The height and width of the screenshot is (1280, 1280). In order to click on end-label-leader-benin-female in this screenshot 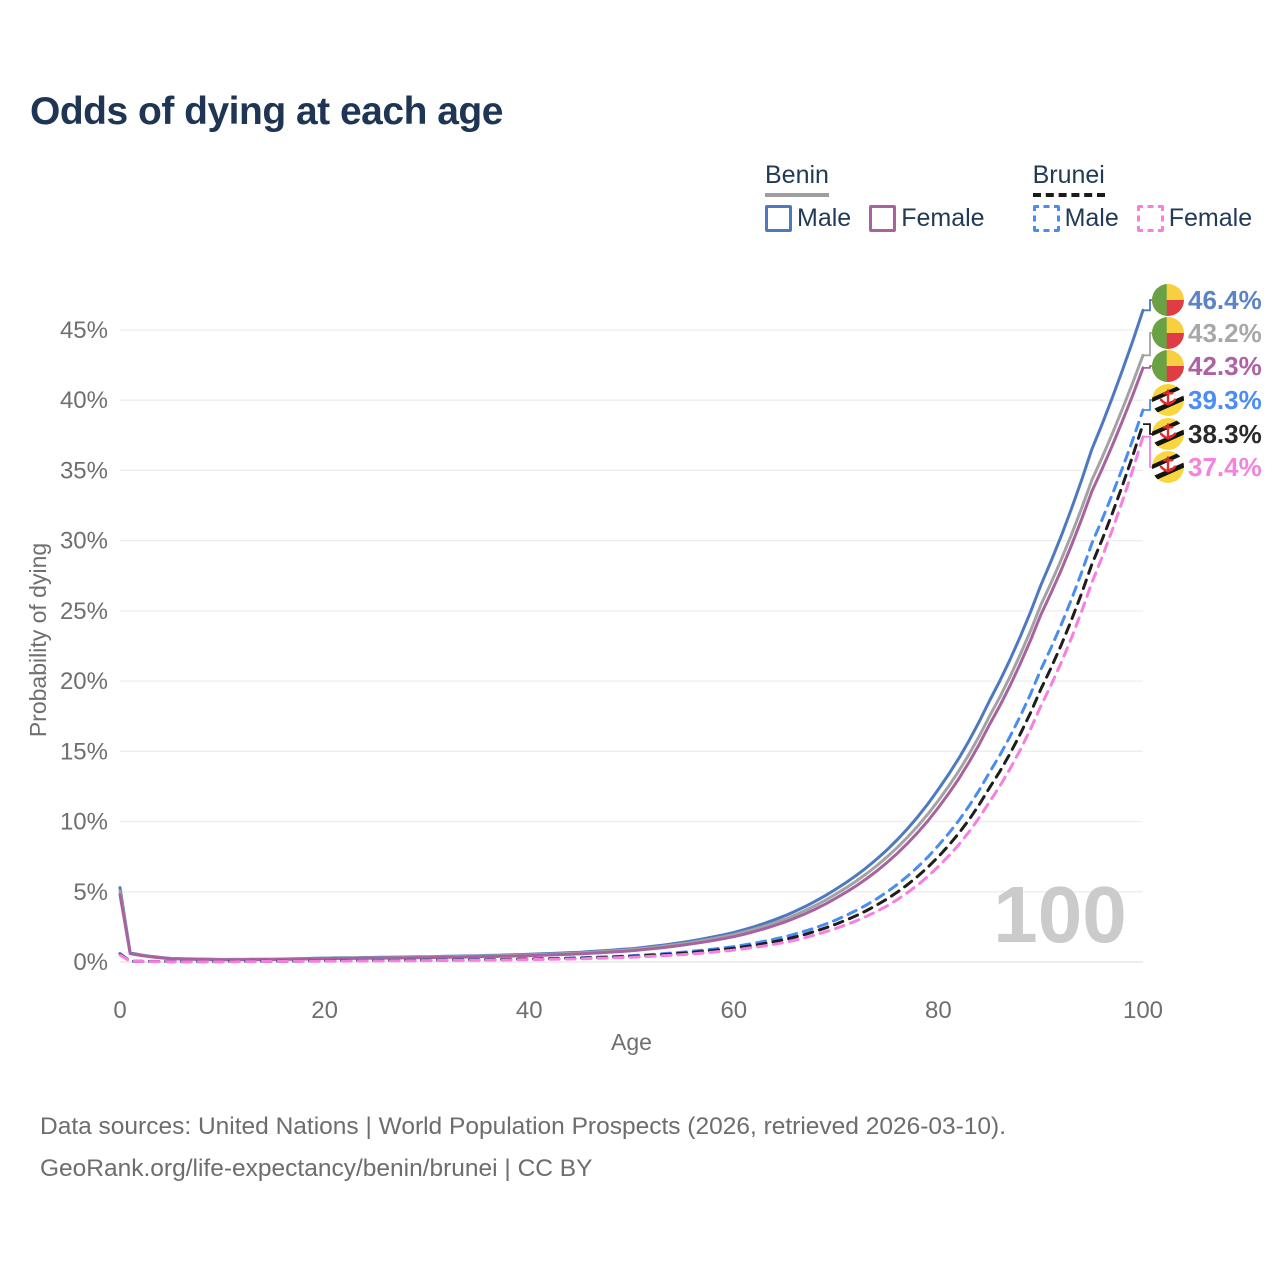, I will do `click(1148, 367)`.